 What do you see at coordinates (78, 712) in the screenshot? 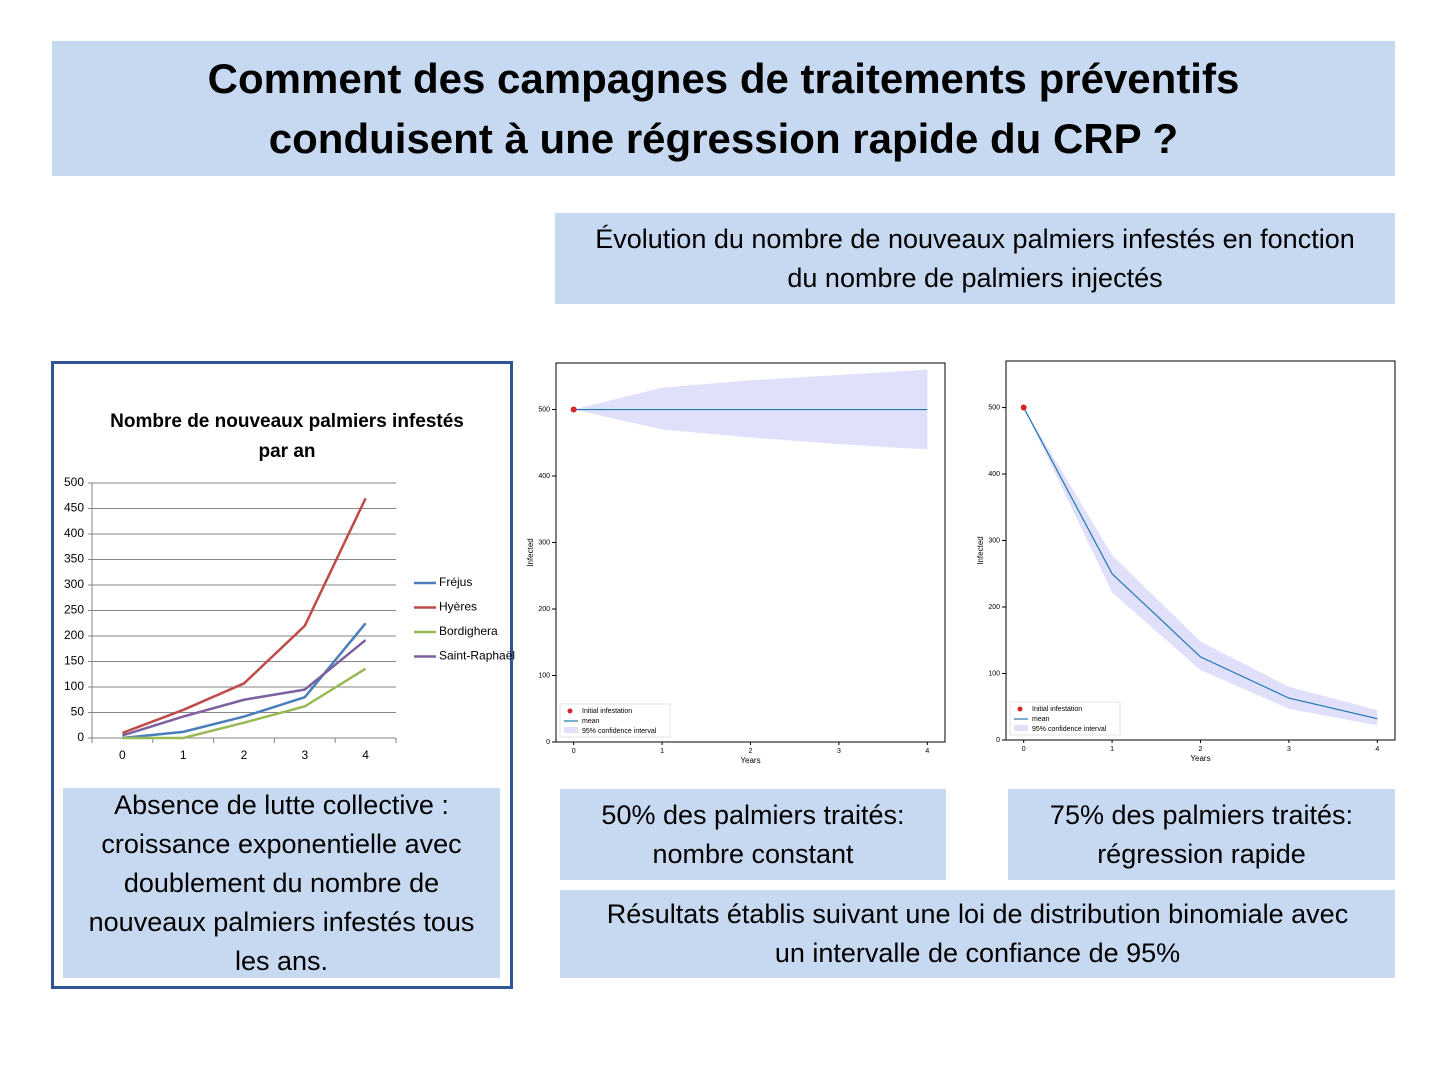
I see `y-tick-label: 50` at bounding box center [78, 712].